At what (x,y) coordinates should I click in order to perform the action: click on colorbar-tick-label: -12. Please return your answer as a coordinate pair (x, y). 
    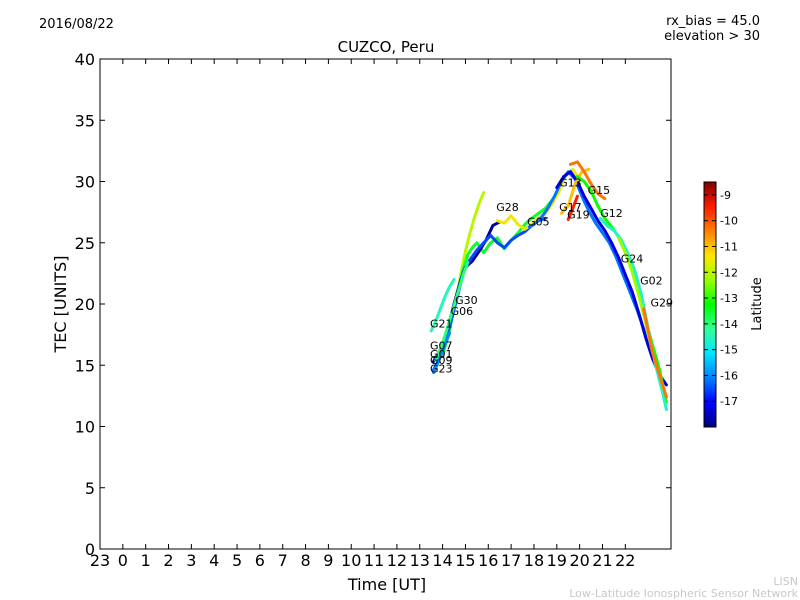
    Looking at the image, I should click on (729, 272).